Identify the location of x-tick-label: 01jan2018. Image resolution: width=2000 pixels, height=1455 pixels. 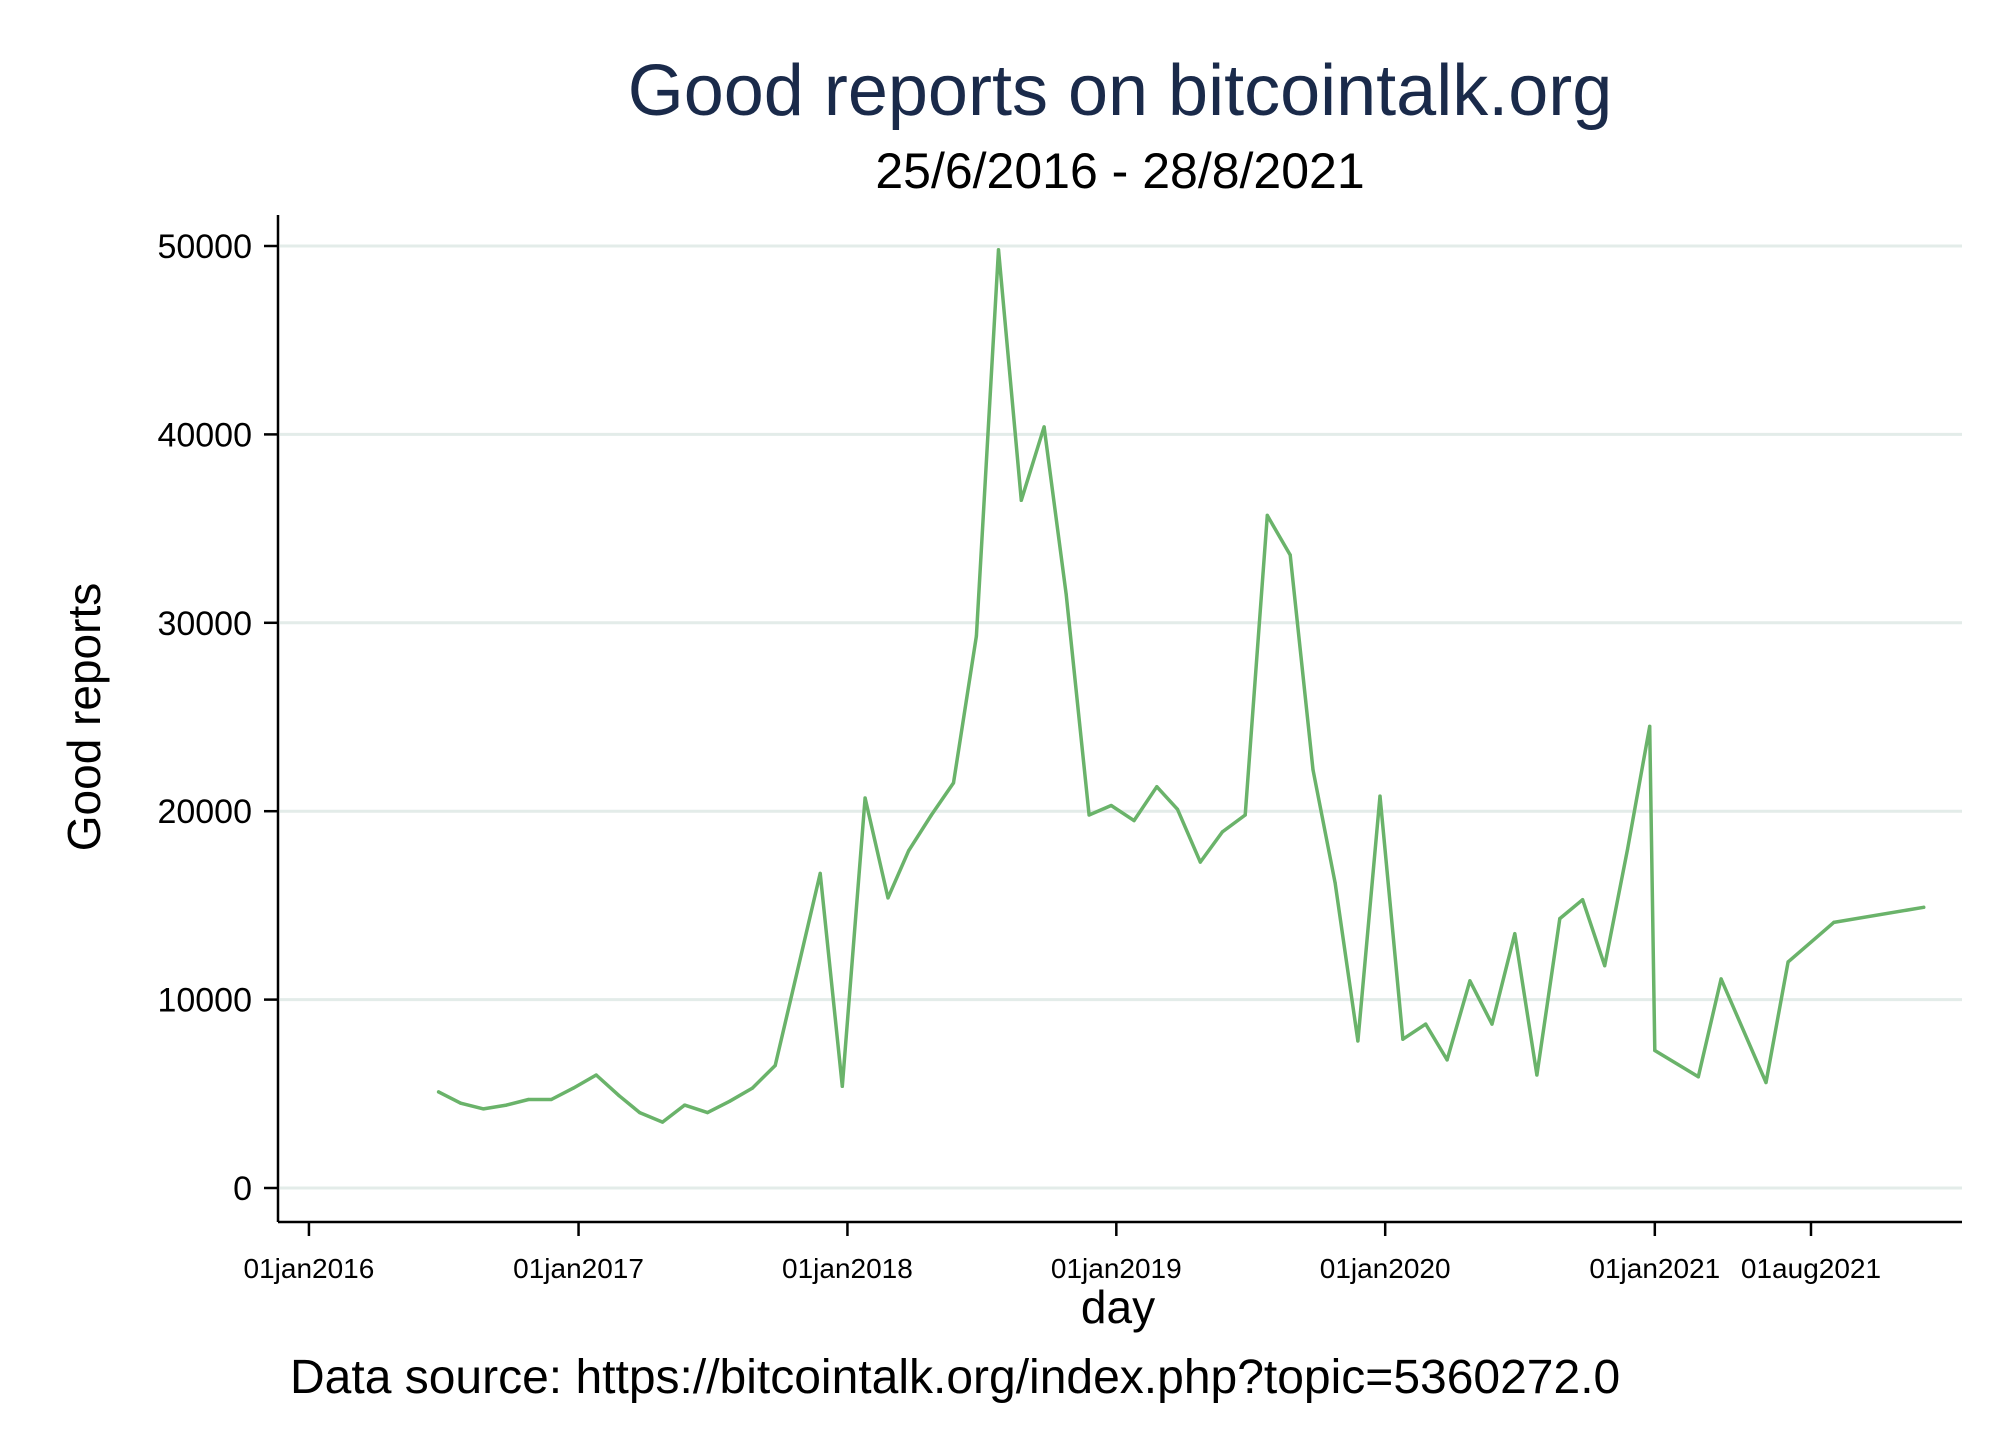
(847, 1268).